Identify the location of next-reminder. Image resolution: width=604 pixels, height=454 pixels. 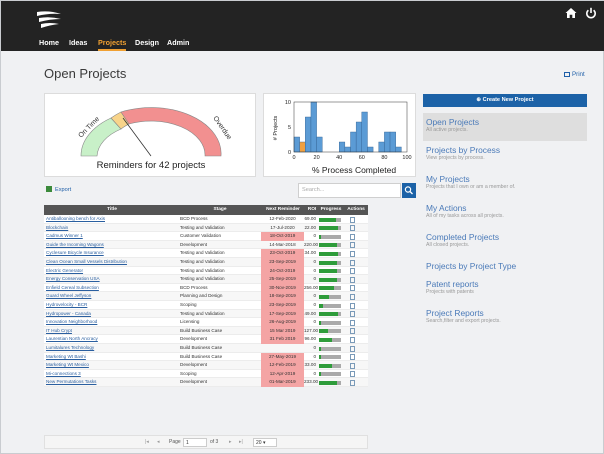
(282, 348).